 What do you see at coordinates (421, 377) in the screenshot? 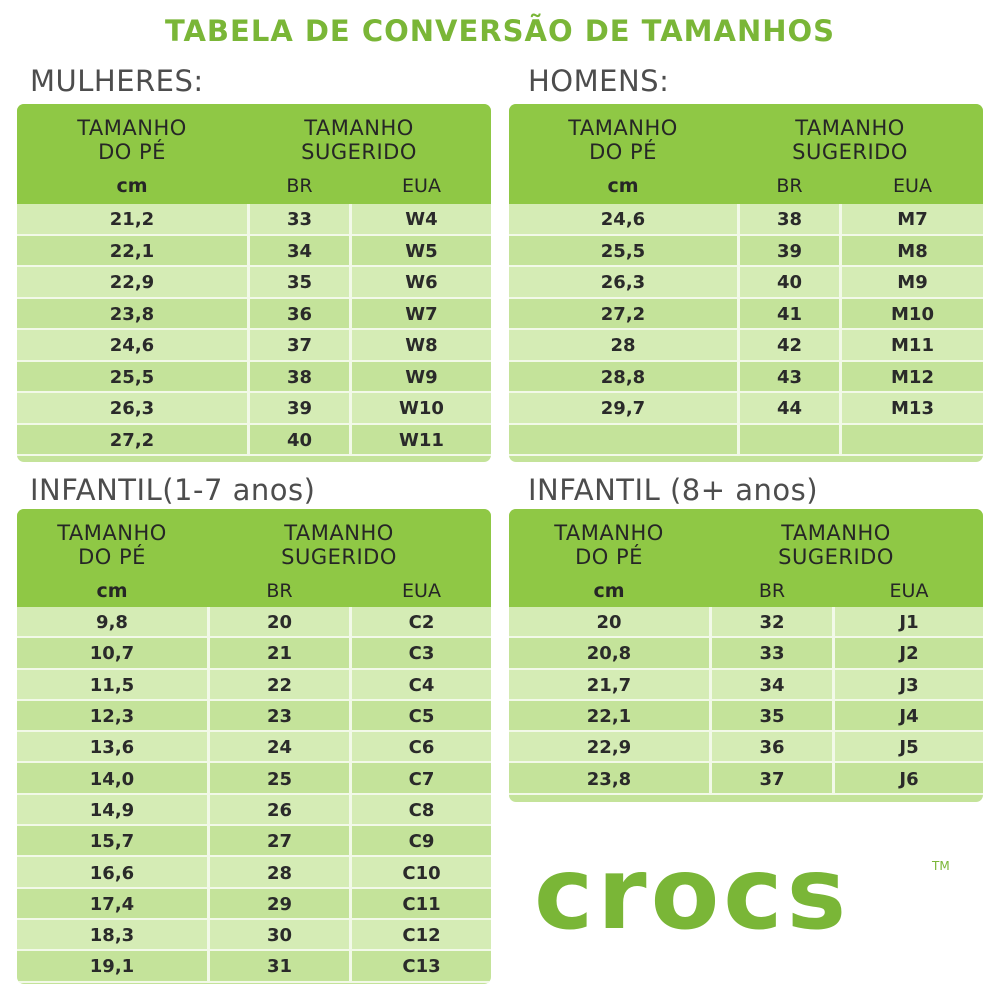
I see `eua-size-cell: W9` at bounding box center [421, 377].